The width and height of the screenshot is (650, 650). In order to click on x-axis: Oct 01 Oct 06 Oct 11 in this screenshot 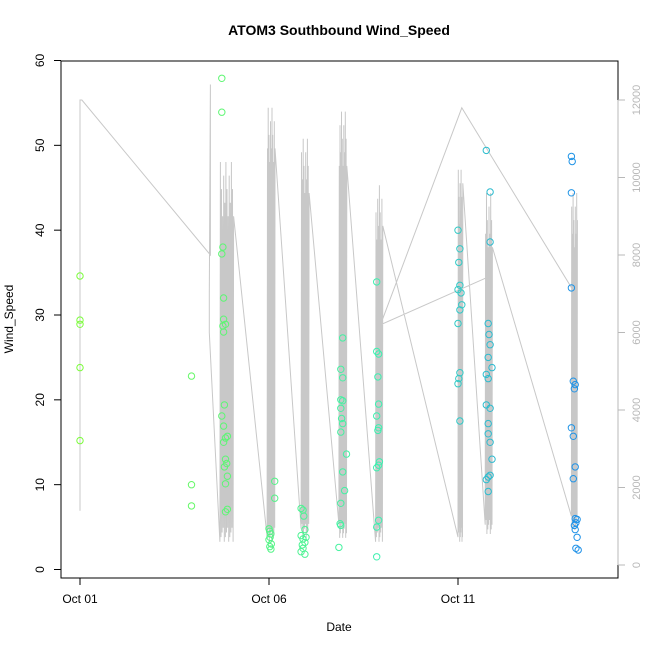, I will do `click(269, 591)`.